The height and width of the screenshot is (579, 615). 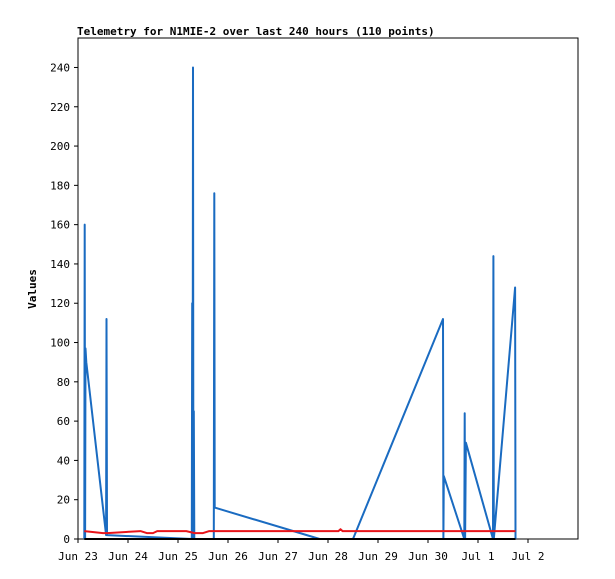 I want to click on y-tick-label: 180, so click(x=60, y=185).